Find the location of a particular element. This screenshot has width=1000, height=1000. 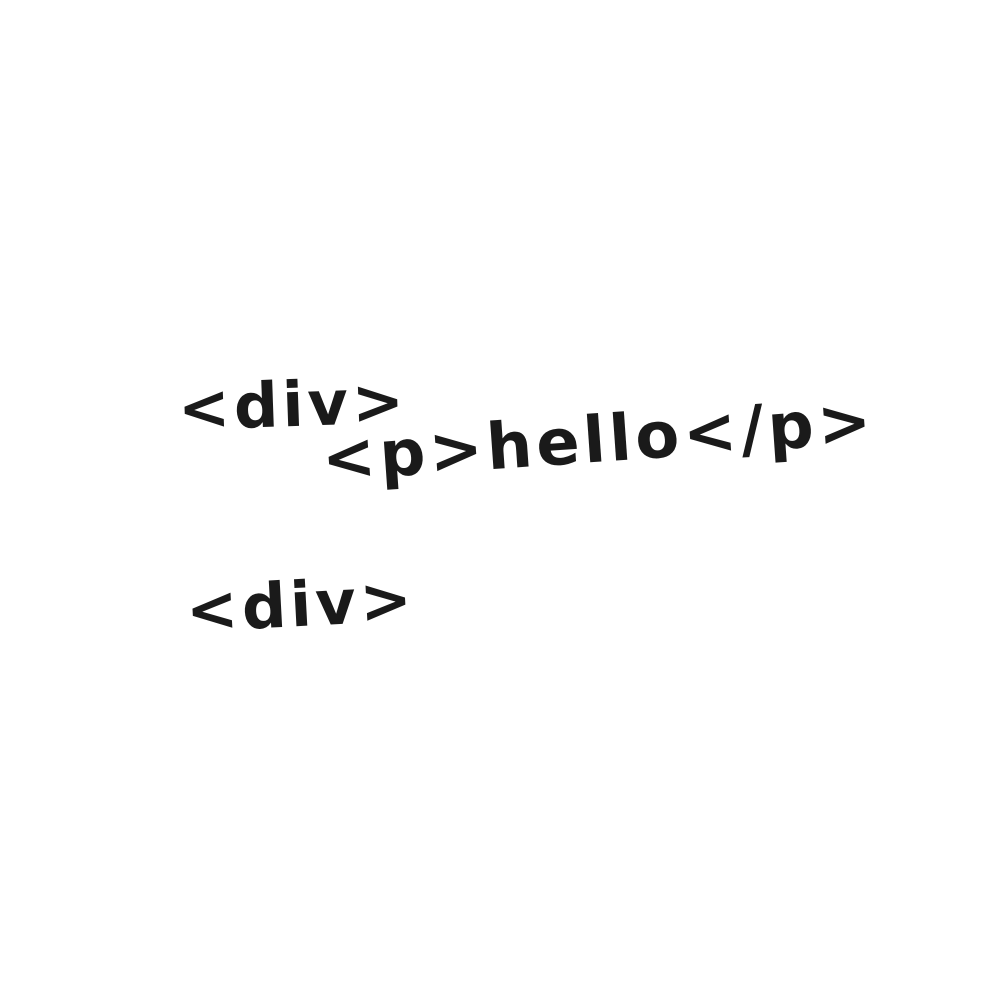

handwritten-closing-div-tag: <div> is located at coordinates (301, 604).